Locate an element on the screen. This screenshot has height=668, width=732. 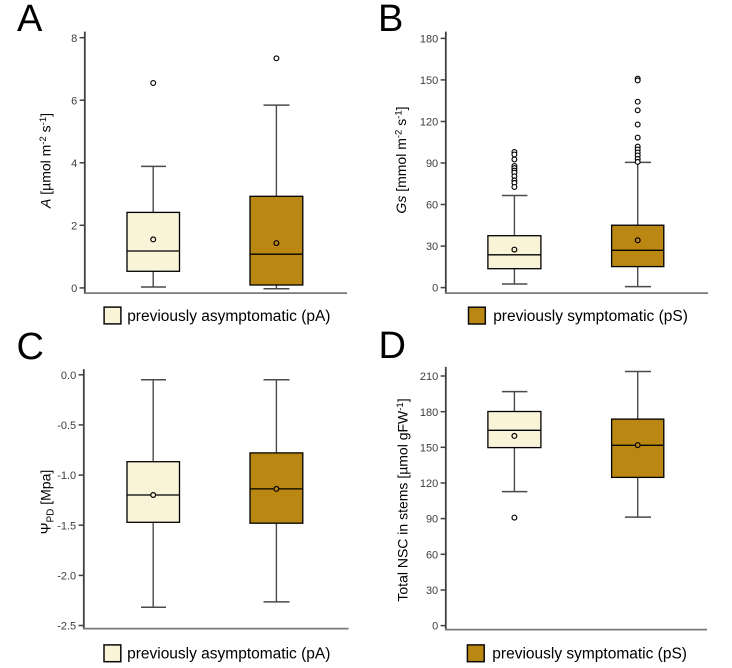
svg-text: 210 is located at coordinates (429, 377).